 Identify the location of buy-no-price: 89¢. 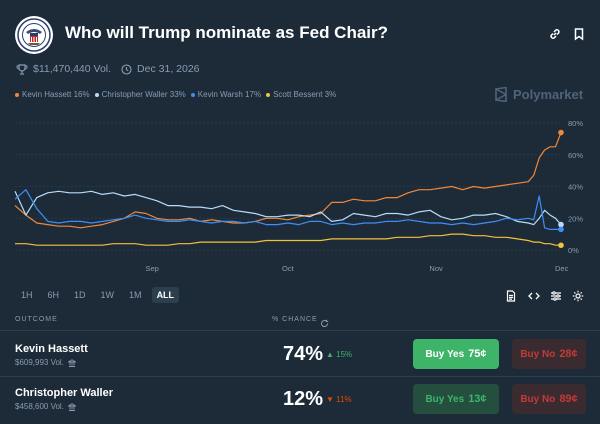
(568, 399).